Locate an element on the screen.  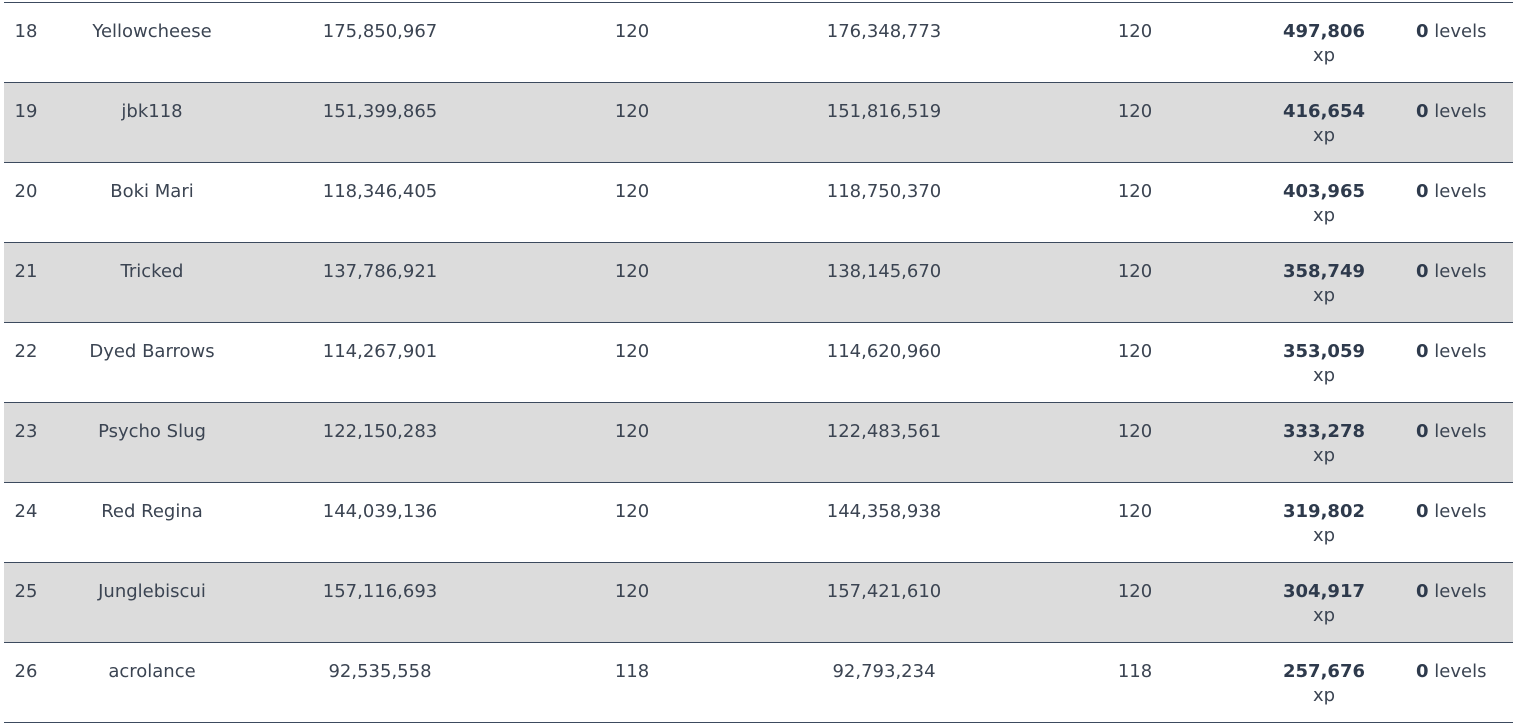
rank-cell: 20 is located at coordinates (26, 191).